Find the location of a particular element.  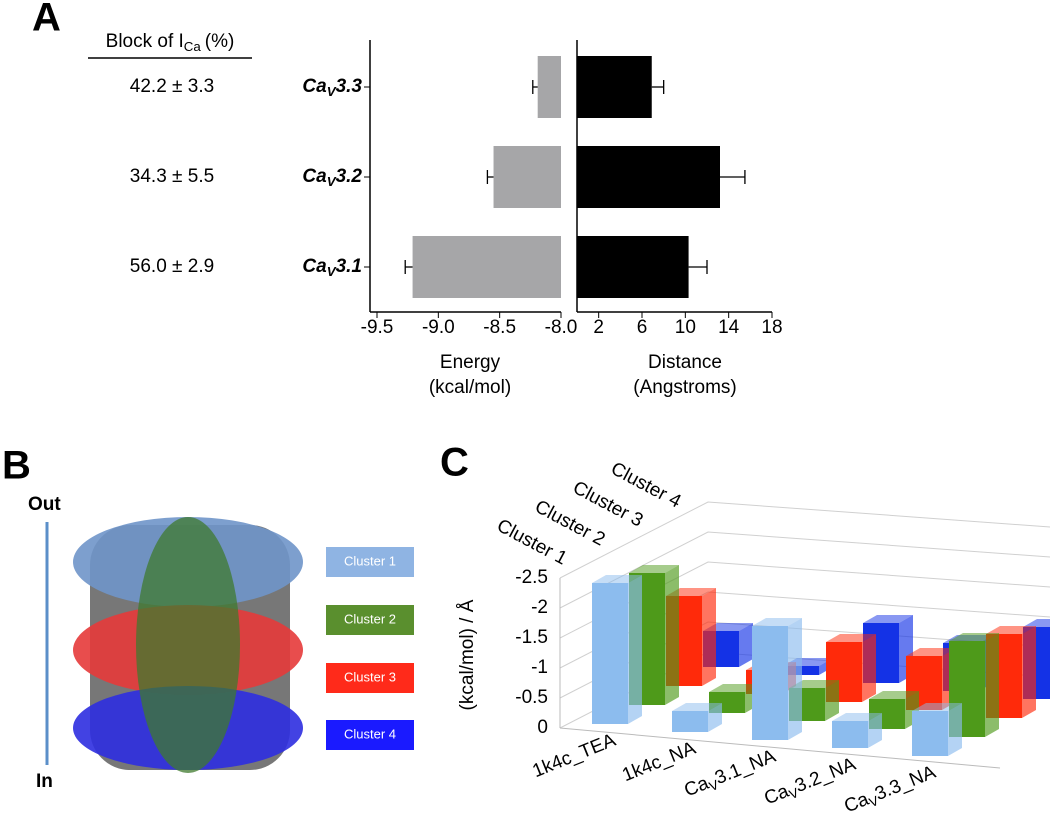

text-part: 3.3 is located at coordinates (349, 86).